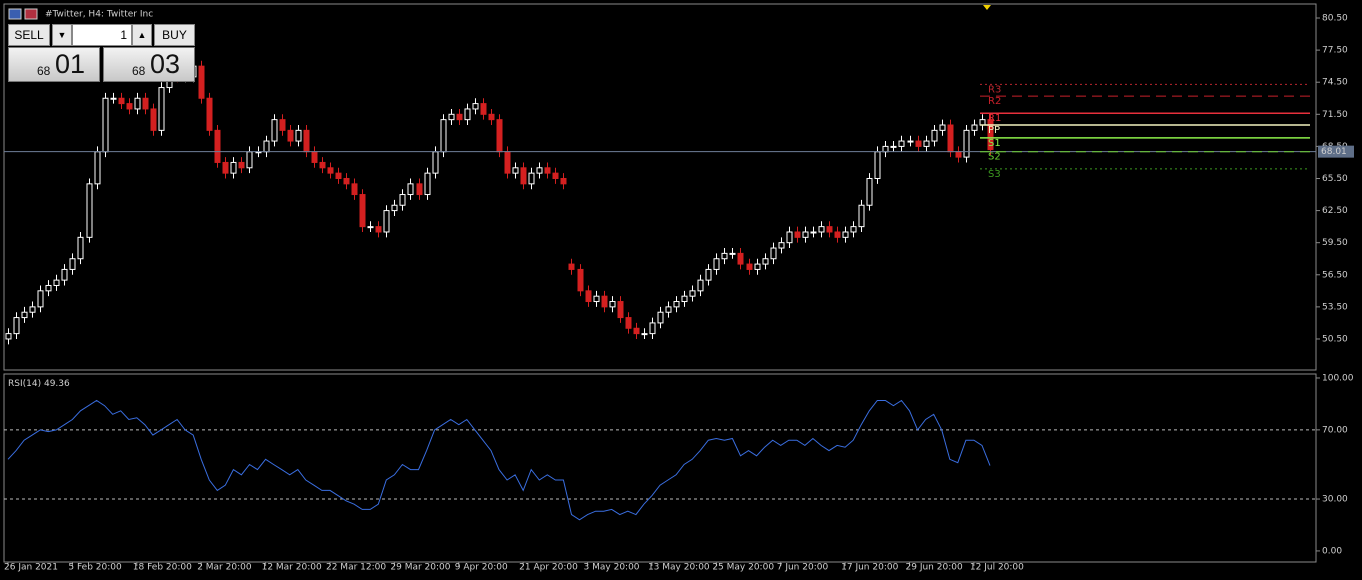 The height and width of the screenshot is (580, 1362). Describe the element at coordinates (44, 71) in the screenshot. I see `sell-price-small: 68` at that location.